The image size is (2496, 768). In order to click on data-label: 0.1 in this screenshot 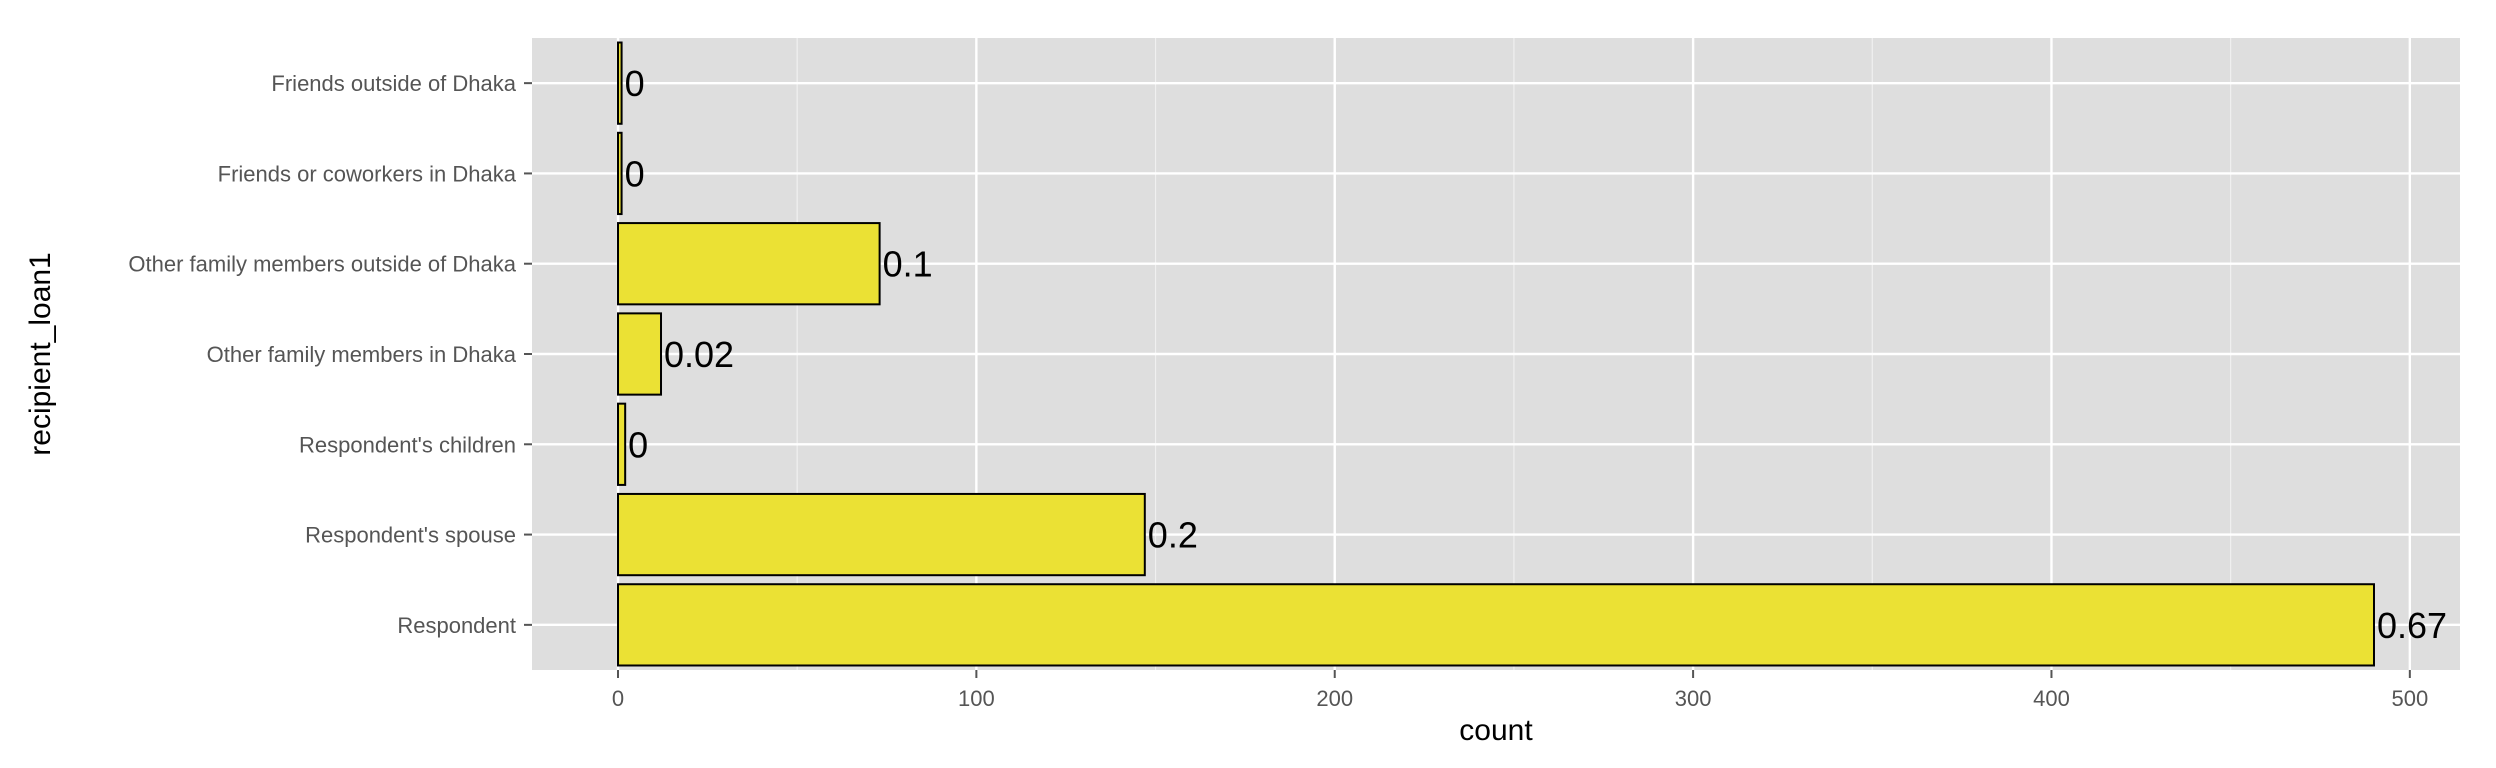, I will do `click(908, 264)`.